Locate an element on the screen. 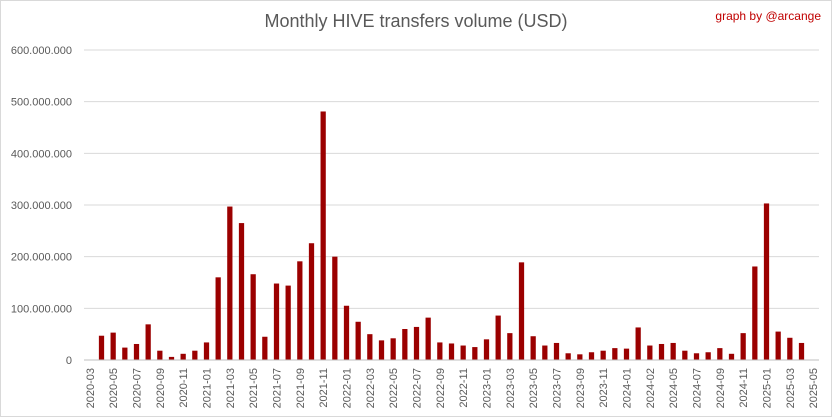 The image size is (832, 418). x-tick-label: 2023-05 is located at coordinates (534, 388).